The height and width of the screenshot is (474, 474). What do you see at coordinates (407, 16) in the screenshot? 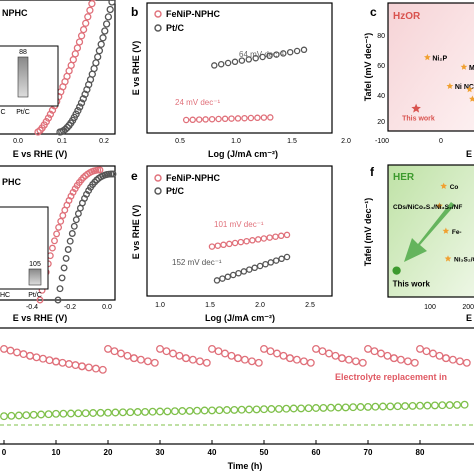
I see `panel-c-box-title: HzOR` at bounding box center [407, 16].